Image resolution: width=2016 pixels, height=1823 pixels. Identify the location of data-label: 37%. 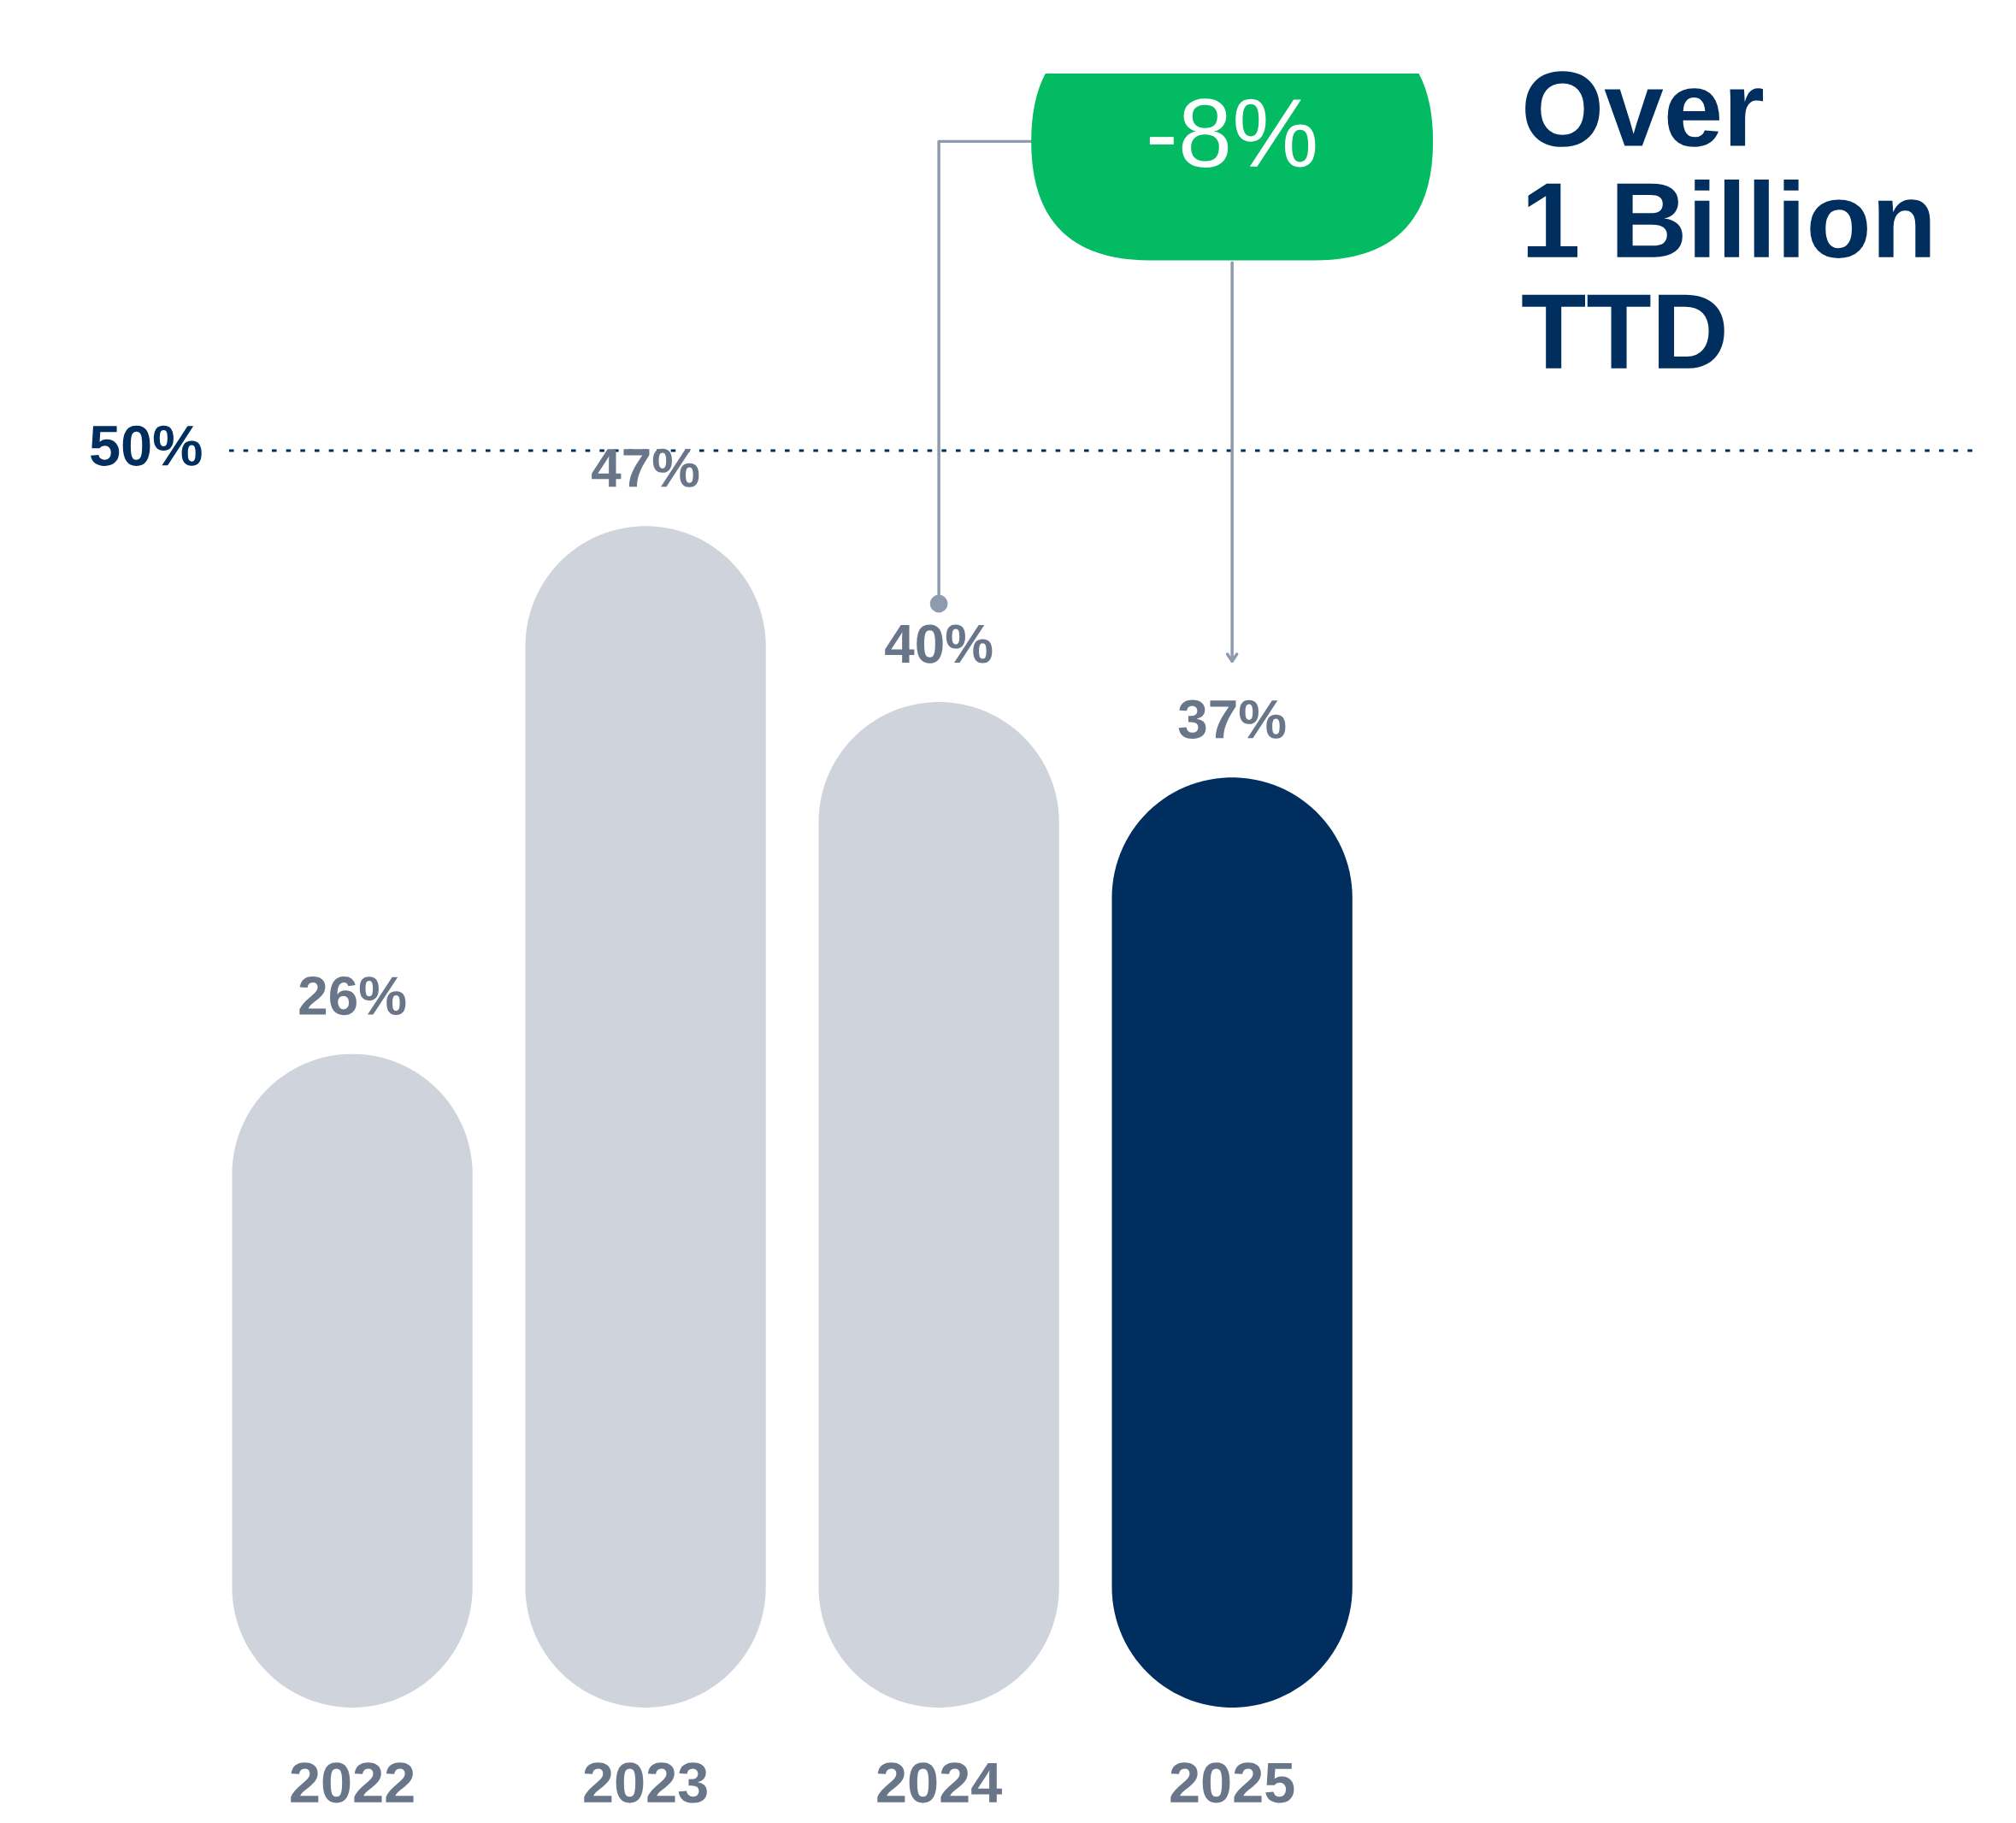
(1232, 719).